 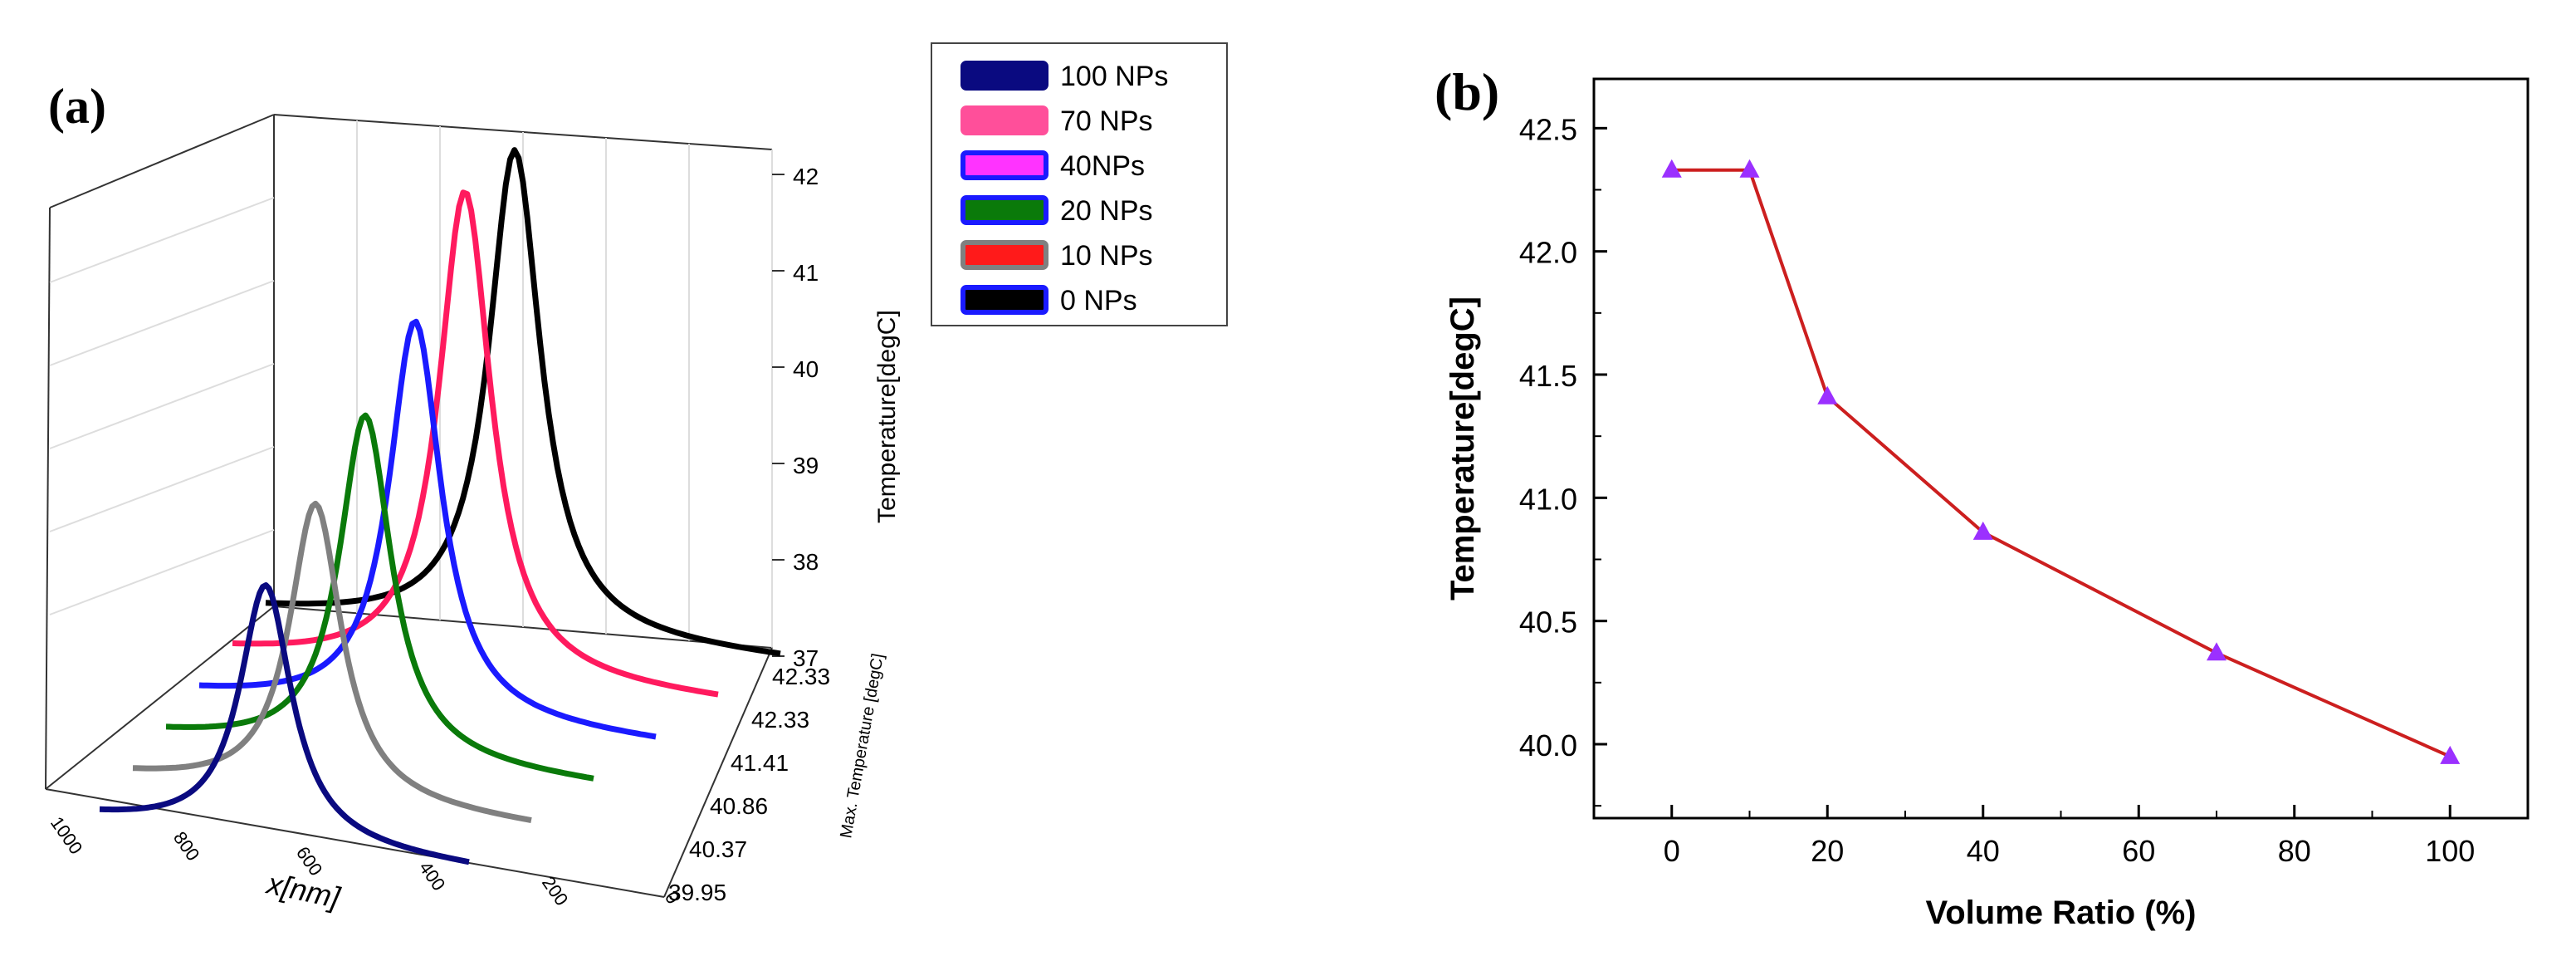 What do you see at coordinates (806, 562) in the screenshot?
I see `z-tick-label: 38` at bounding box center [806, 562].